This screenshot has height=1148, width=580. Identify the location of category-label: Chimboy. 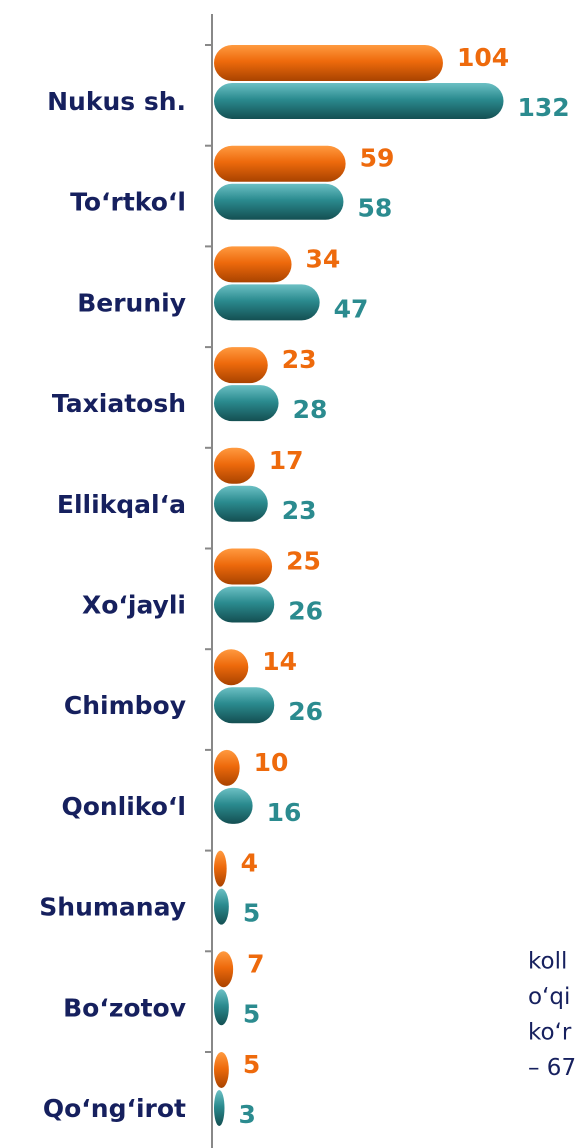
(125, 705).